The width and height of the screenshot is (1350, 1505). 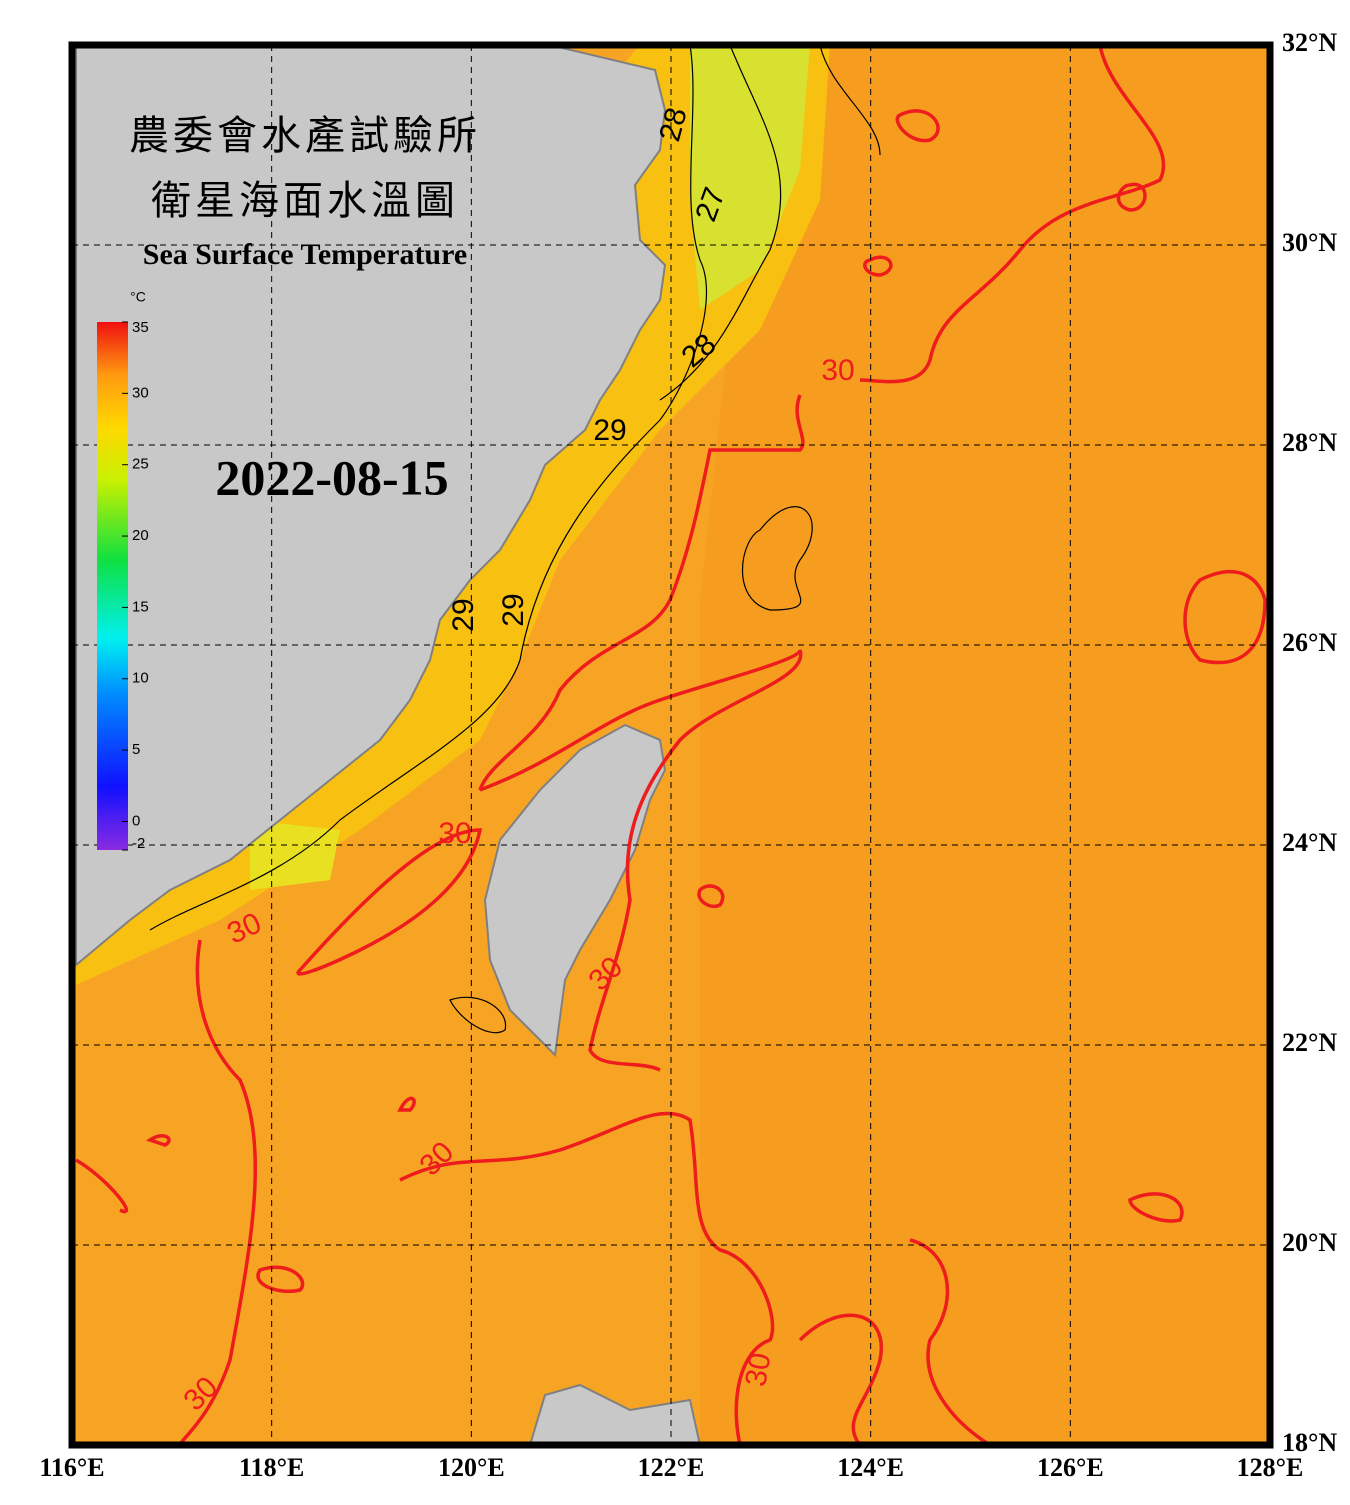 What do you see at coordinates (1070, 1467) in the screenshot?
I see `lon-label: 126°E` at bounding box center [1070, 1467].